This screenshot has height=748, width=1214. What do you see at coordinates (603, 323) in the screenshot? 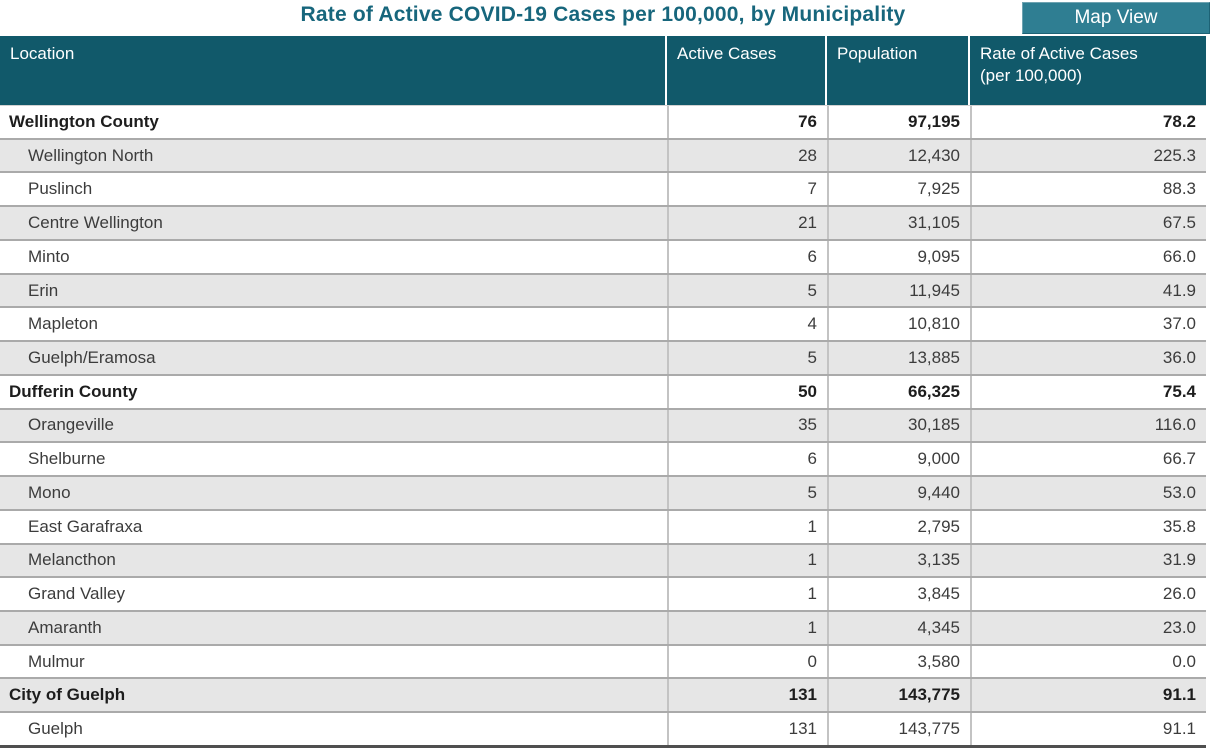
I see `table-row: Mapleton 4 10,810 37.0` at bounding box center [603, 323].